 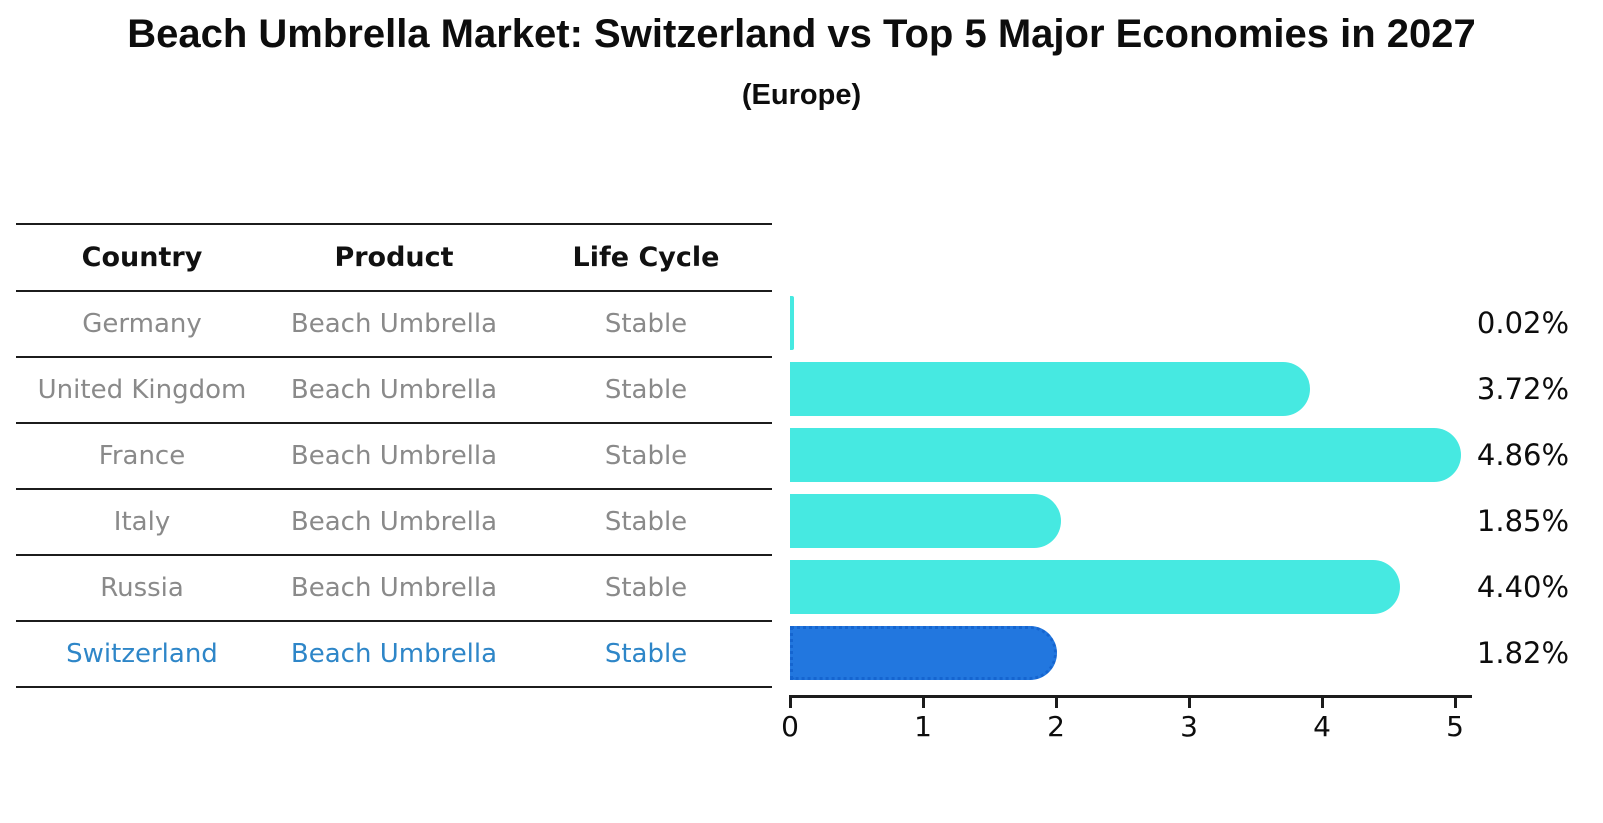 I want to click on table-header-life-cycle: Life Cycle, so click(x=646, y=257).